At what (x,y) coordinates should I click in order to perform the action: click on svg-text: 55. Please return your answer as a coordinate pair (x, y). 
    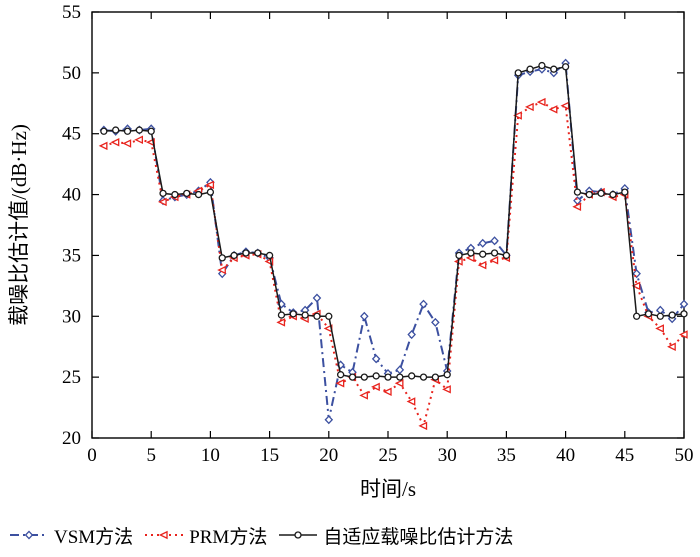
    Looking at the image, I should click on (71, 12).